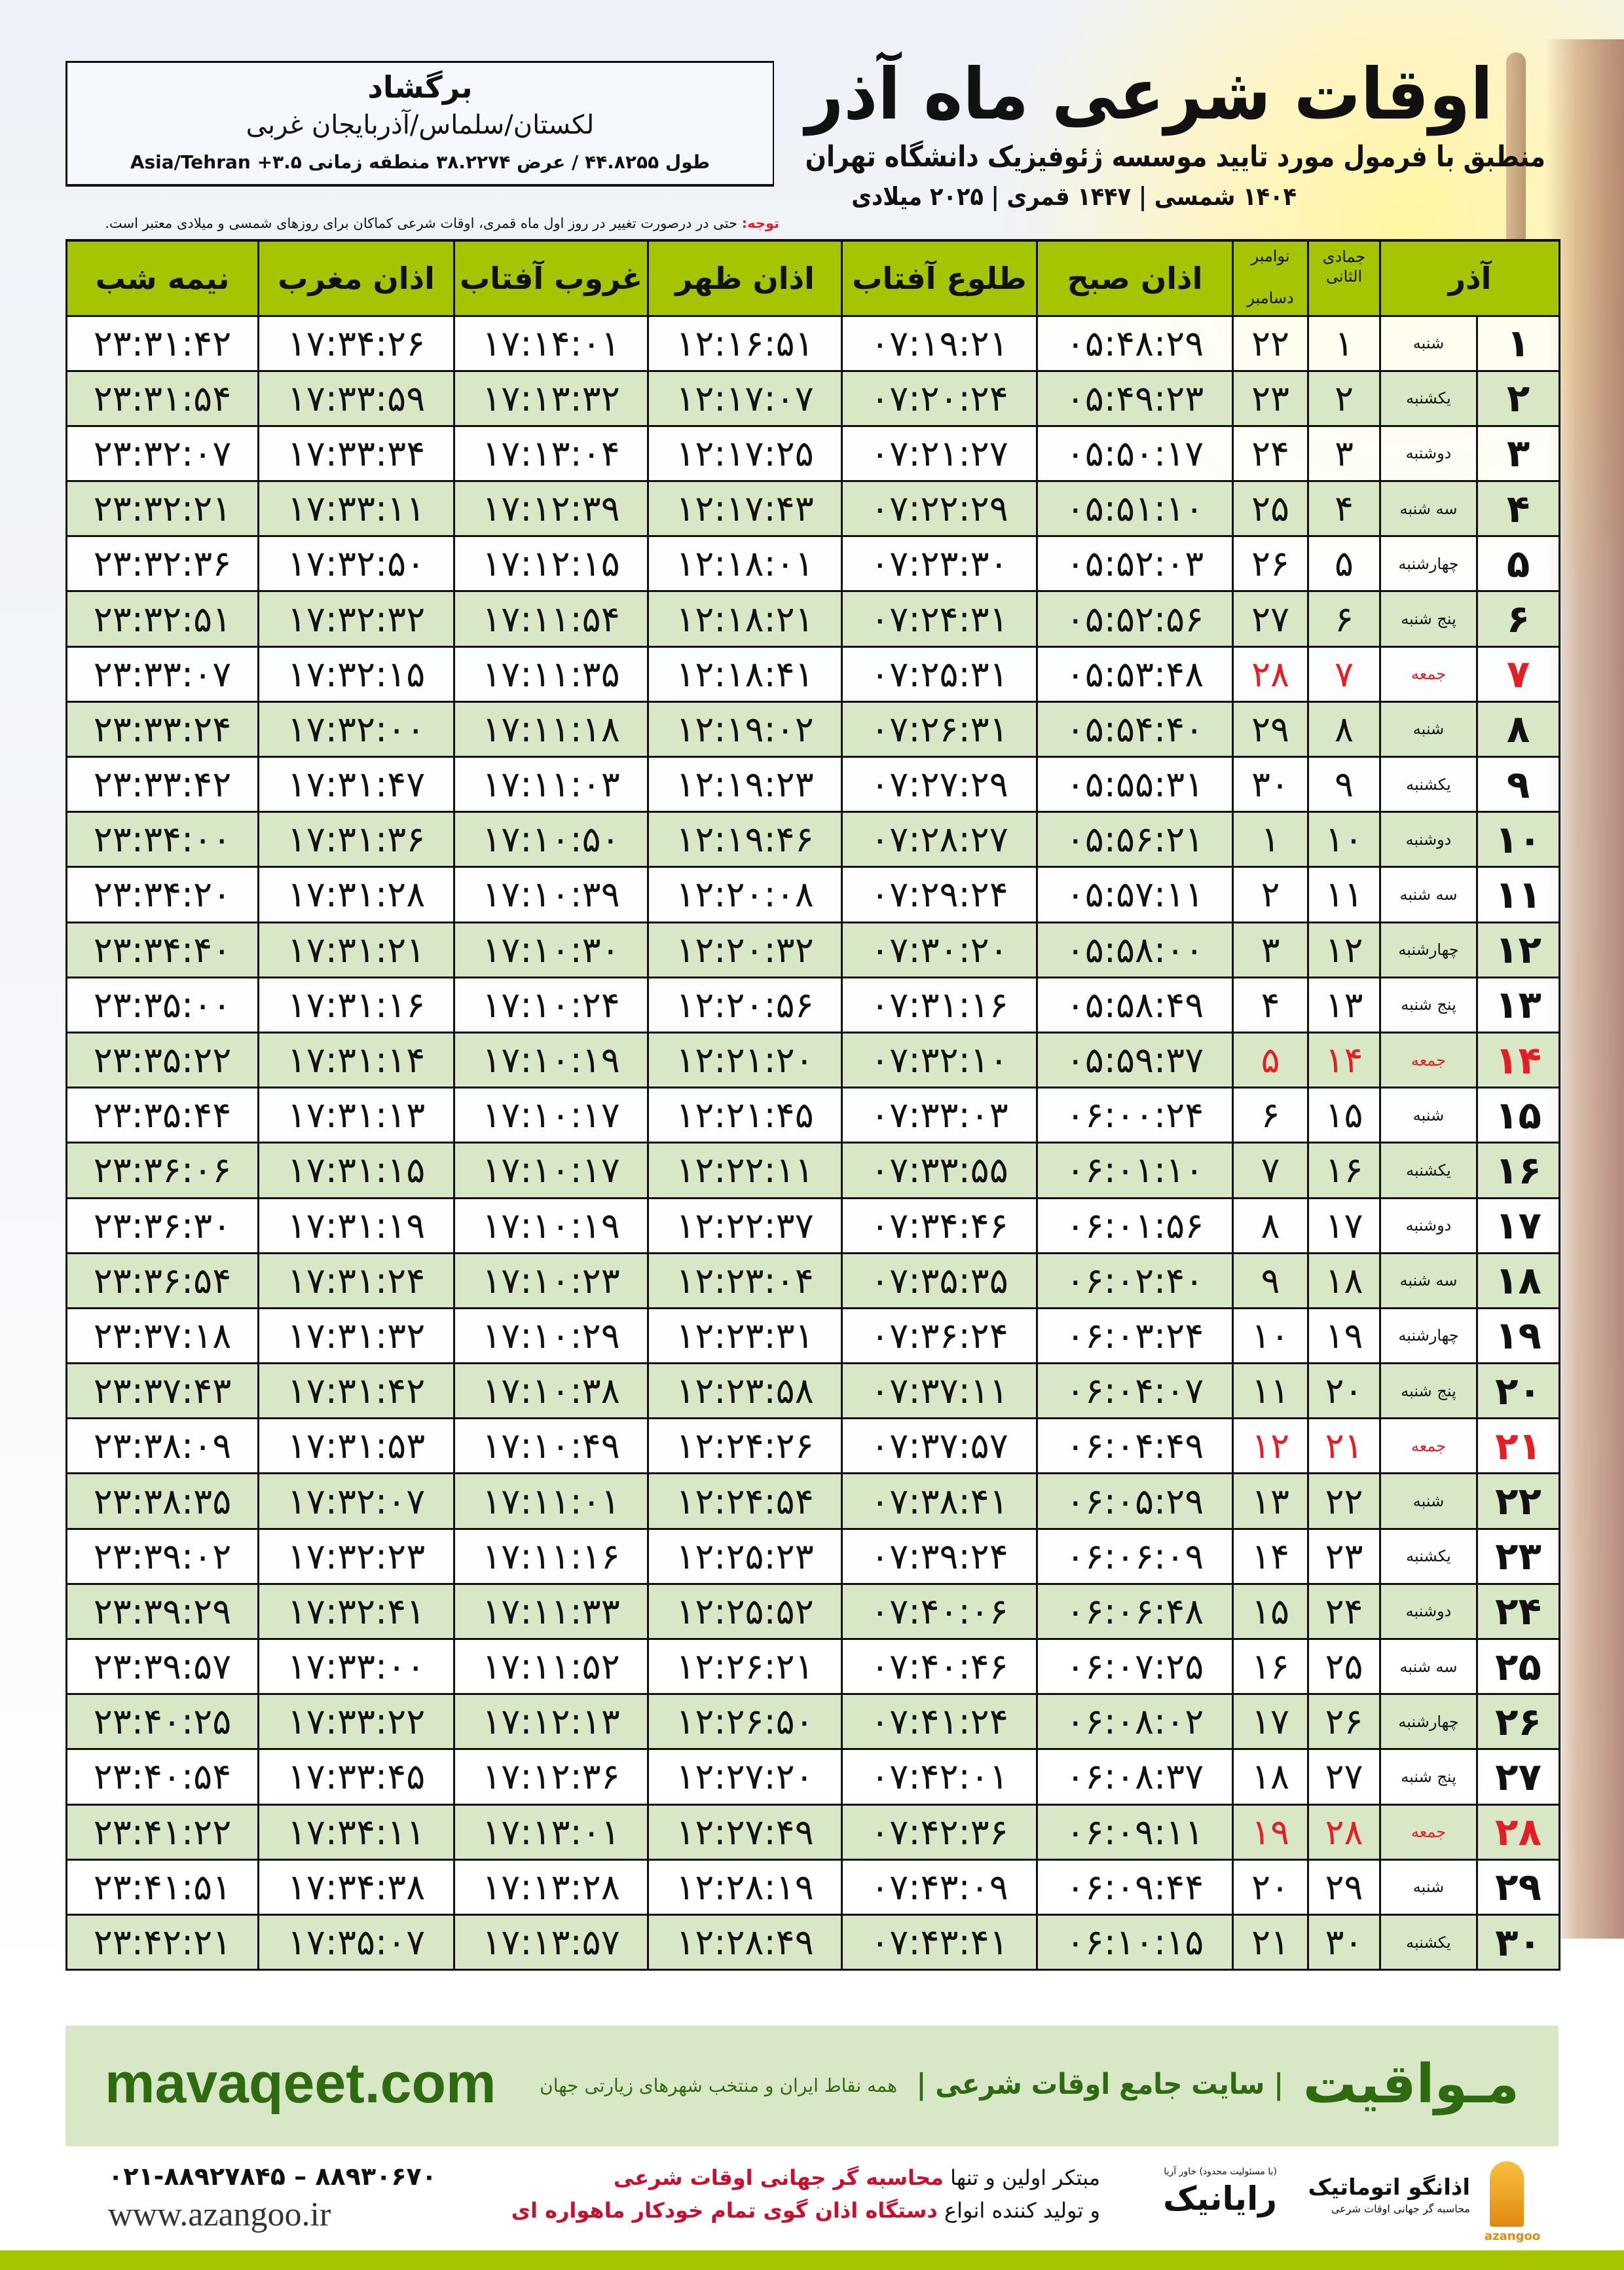  I want to click on cell-sunset: ۱۷:۱۰:۳۹, so click(551, 894).